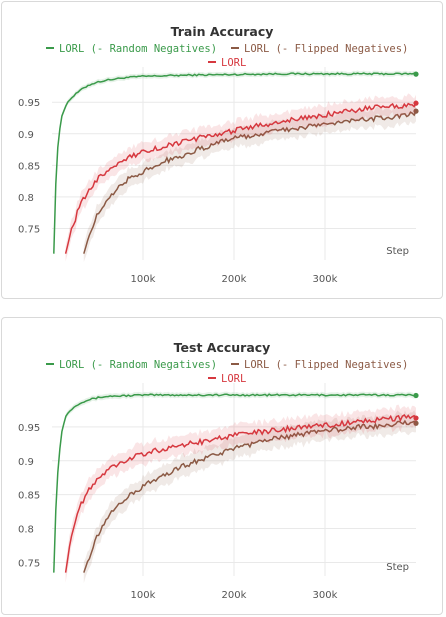  What do you see at coordinates (222, 31) in the screenshot?
I see `chart-title: Train Accuracy` at bounding box center [222, 31].